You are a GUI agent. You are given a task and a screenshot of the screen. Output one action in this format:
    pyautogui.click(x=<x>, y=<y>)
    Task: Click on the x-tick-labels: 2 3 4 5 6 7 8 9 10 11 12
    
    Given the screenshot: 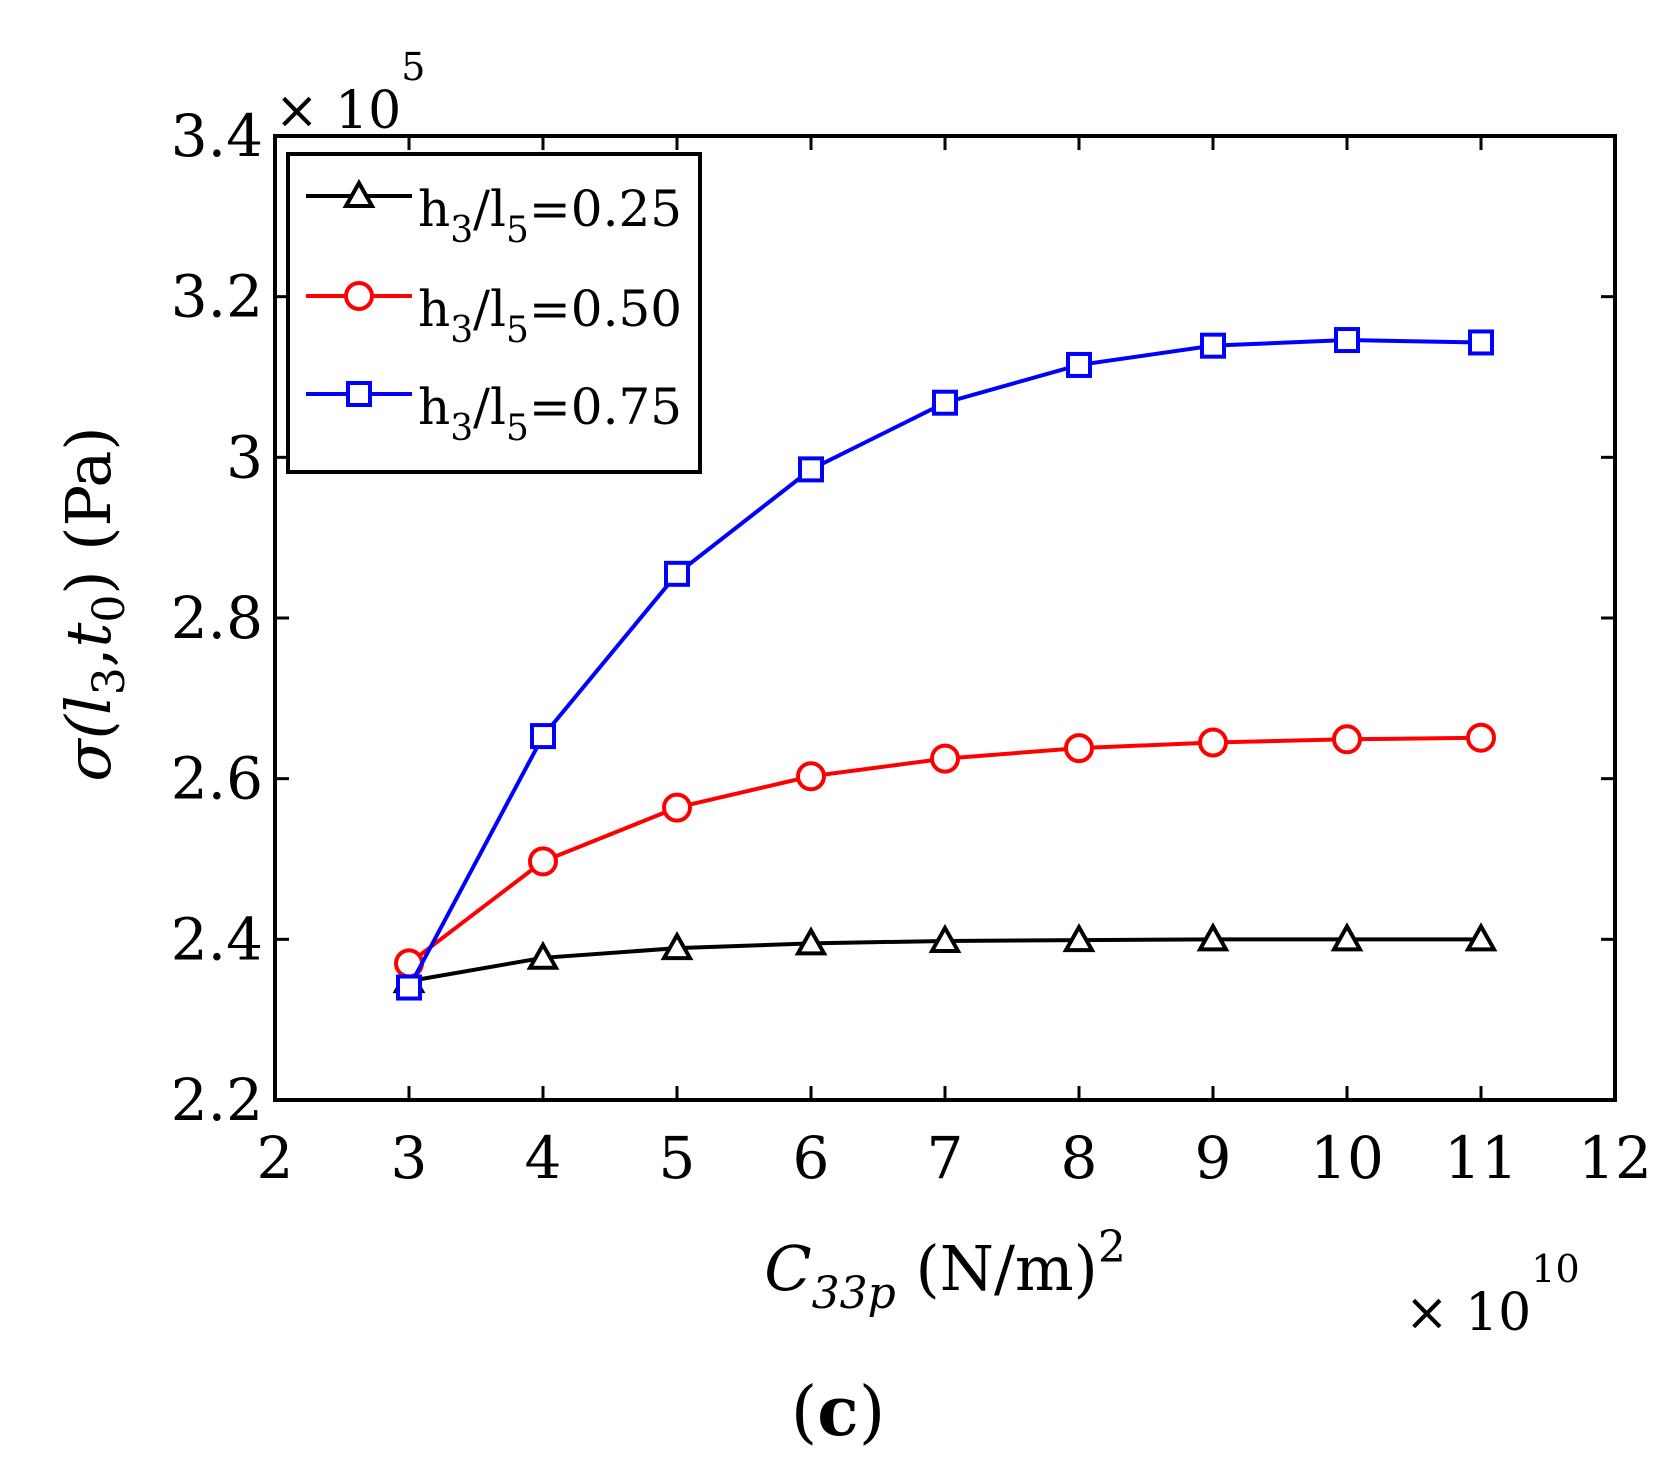 What is the action you would take?
    pyautogui.click(x=954, y=1158)
    